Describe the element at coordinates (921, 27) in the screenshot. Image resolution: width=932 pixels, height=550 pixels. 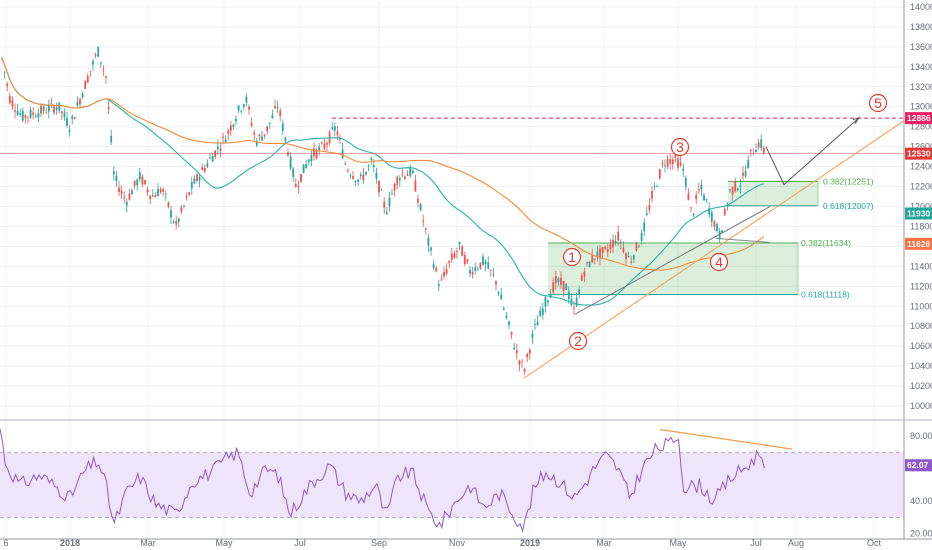
I see `price-tick-label: 13800` at that location.